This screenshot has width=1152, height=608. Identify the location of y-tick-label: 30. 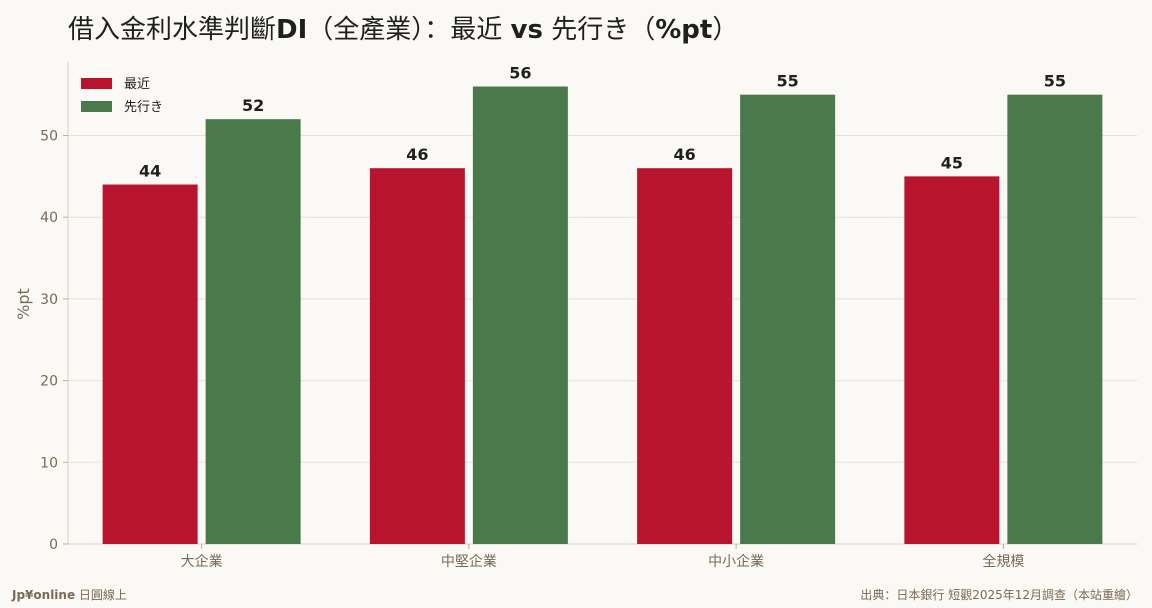
(49, 300).